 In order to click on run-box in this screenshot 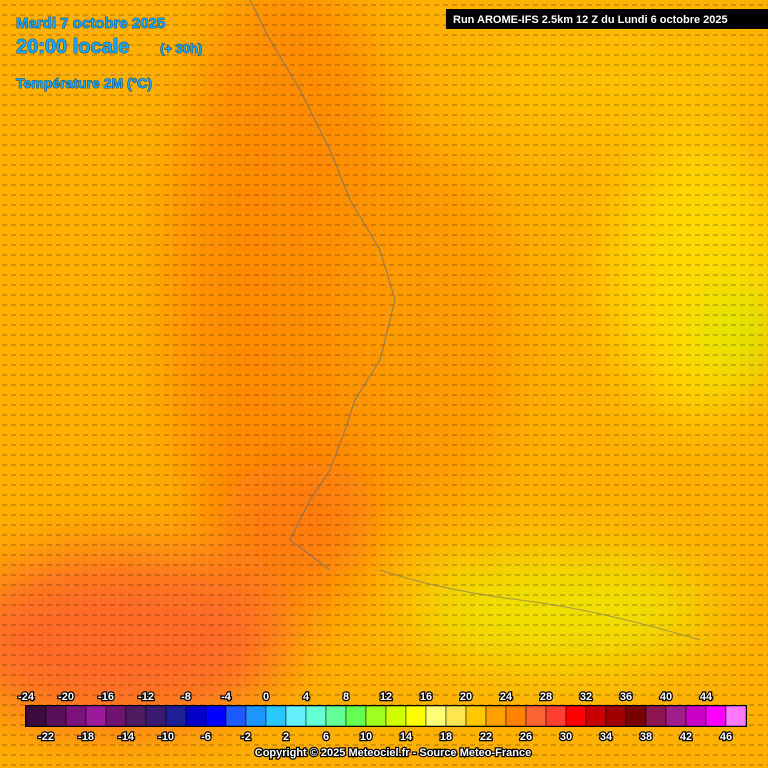, I will do `click(607, 19)`.